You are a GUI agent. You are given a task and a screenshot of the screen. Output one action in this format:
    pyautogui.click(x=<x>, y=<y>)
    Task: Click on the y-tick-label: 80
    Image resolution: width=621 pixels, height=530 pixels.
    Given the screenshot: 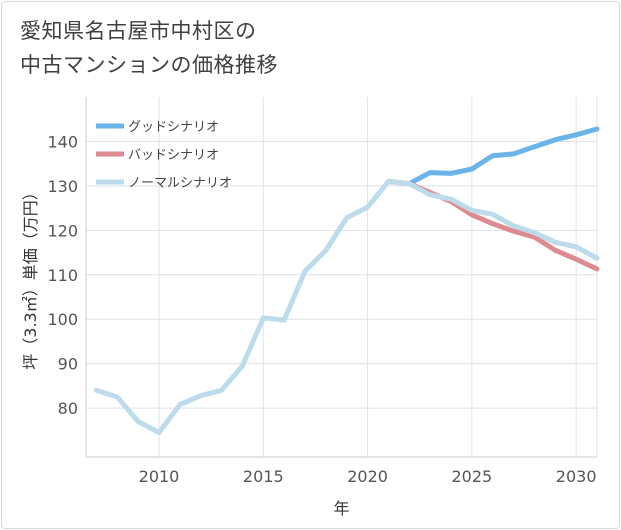 What is the action you would take?
    pyautogui.click(x=68, y=408)
    